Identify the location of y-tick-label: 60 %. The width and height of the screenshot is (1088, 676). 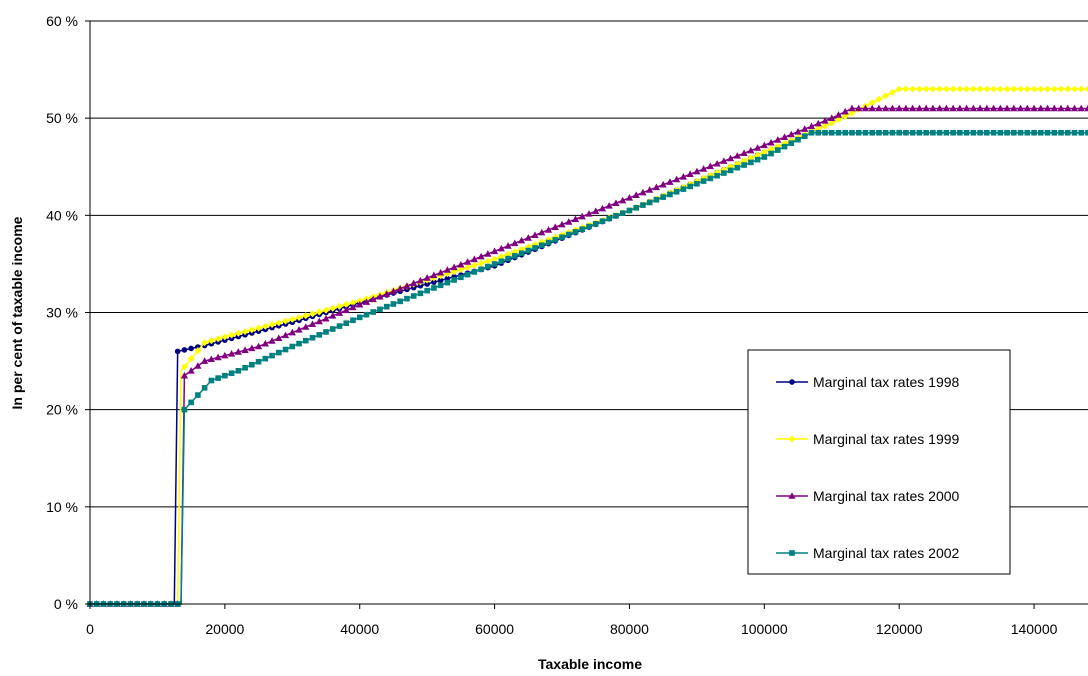
(62, 21).